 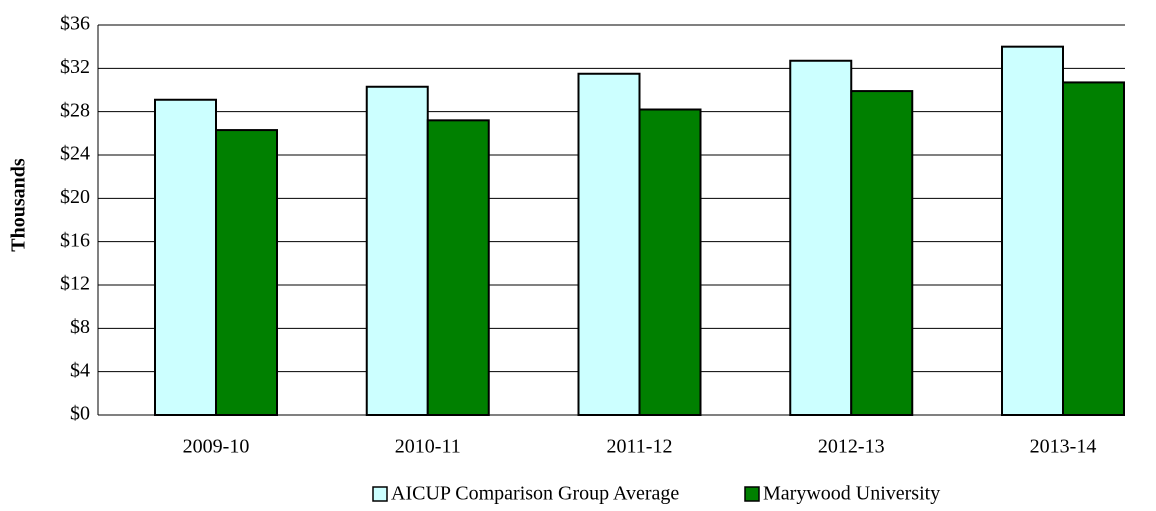 I want to click on y-tick-label: $4, so click(x=80, y=370).